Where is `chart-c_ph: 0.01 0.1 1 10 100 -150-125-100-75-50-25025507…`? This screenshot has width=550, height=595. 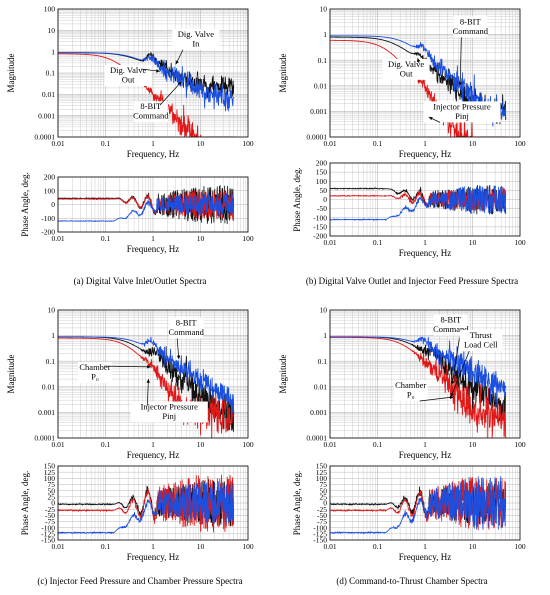
chart-c_ph: 0.01 0.1 1 10 100 -150-125-100-75-50-25025507… is located at coordinates (137, 512).